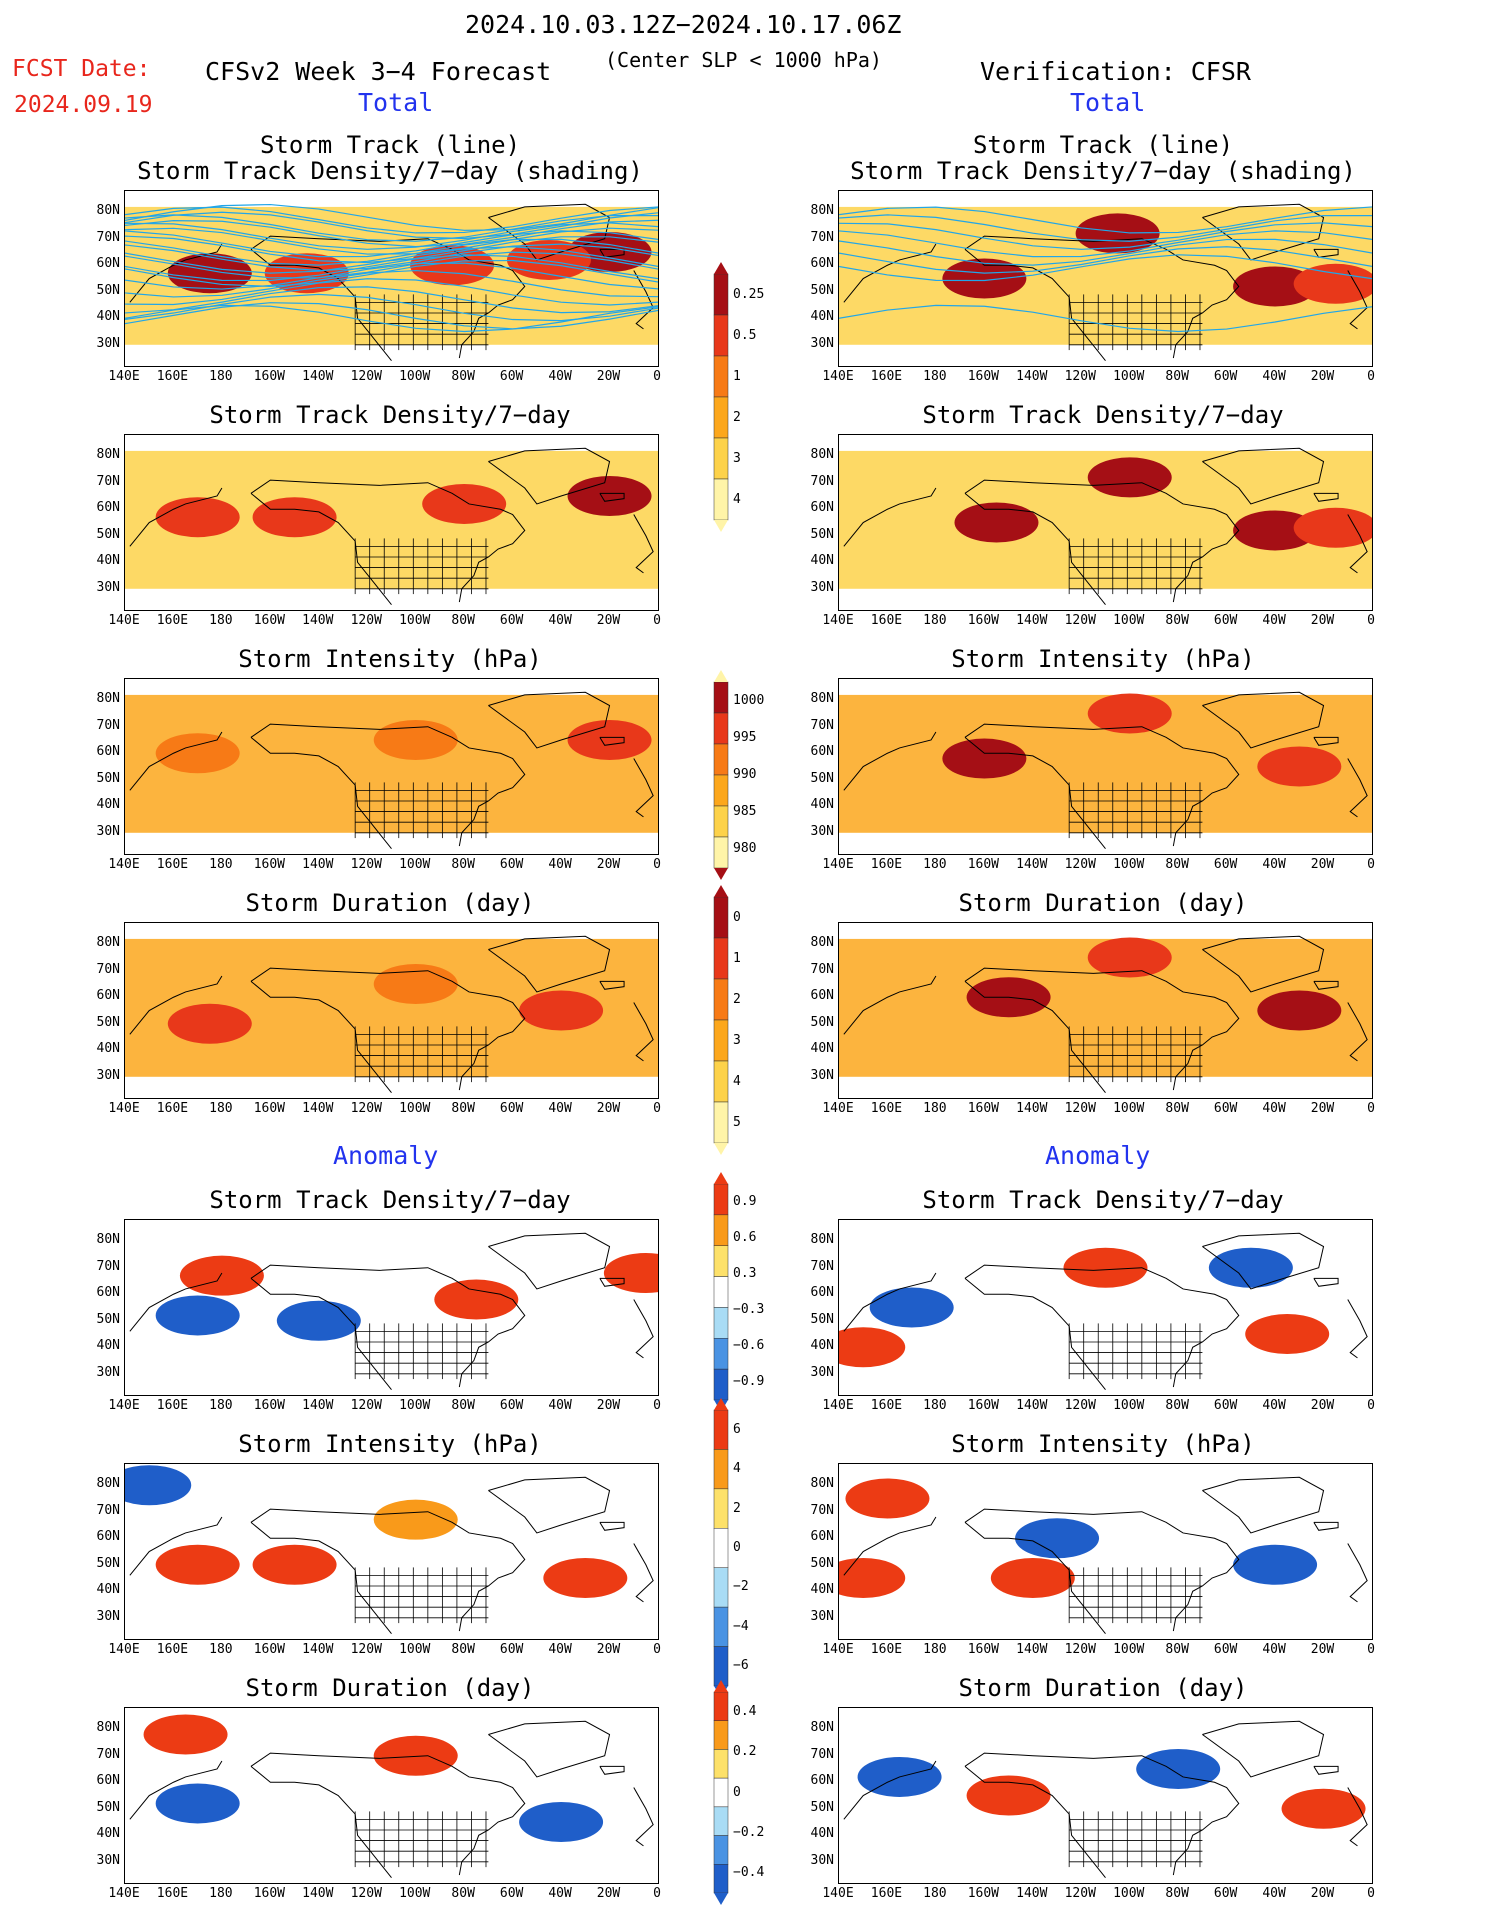 The image size is (1487, 1925). Describe the element at coordinates (745, 1237) in the screenshot. I see `colorbar-tick-label: 0.6` at that location.